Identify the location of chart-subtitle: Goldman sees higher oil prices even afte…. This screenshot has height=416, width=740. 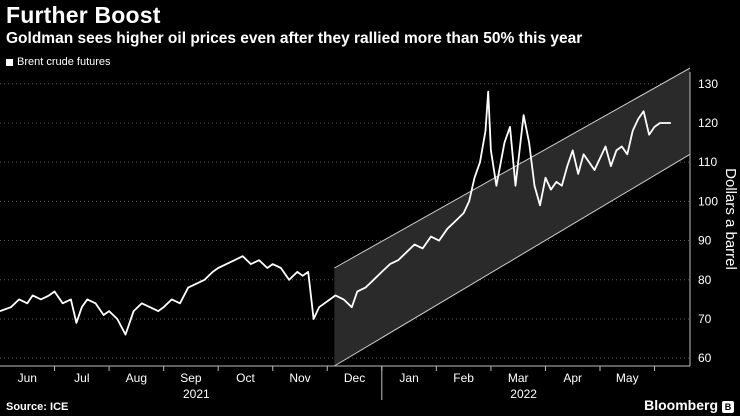
(294, 38).